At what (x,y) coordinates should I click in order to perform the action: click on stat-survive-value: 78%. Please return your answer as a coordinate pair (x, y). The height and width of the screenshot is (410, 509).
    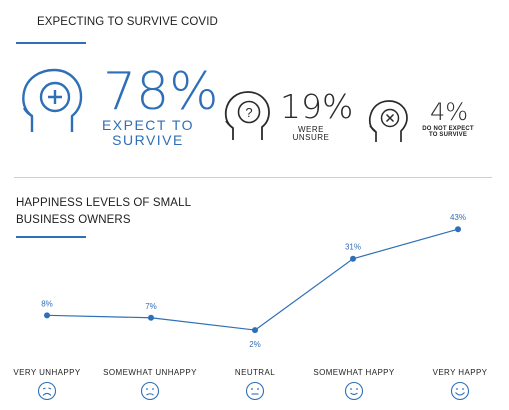
    Looking at the image, I should click on (161, 92).